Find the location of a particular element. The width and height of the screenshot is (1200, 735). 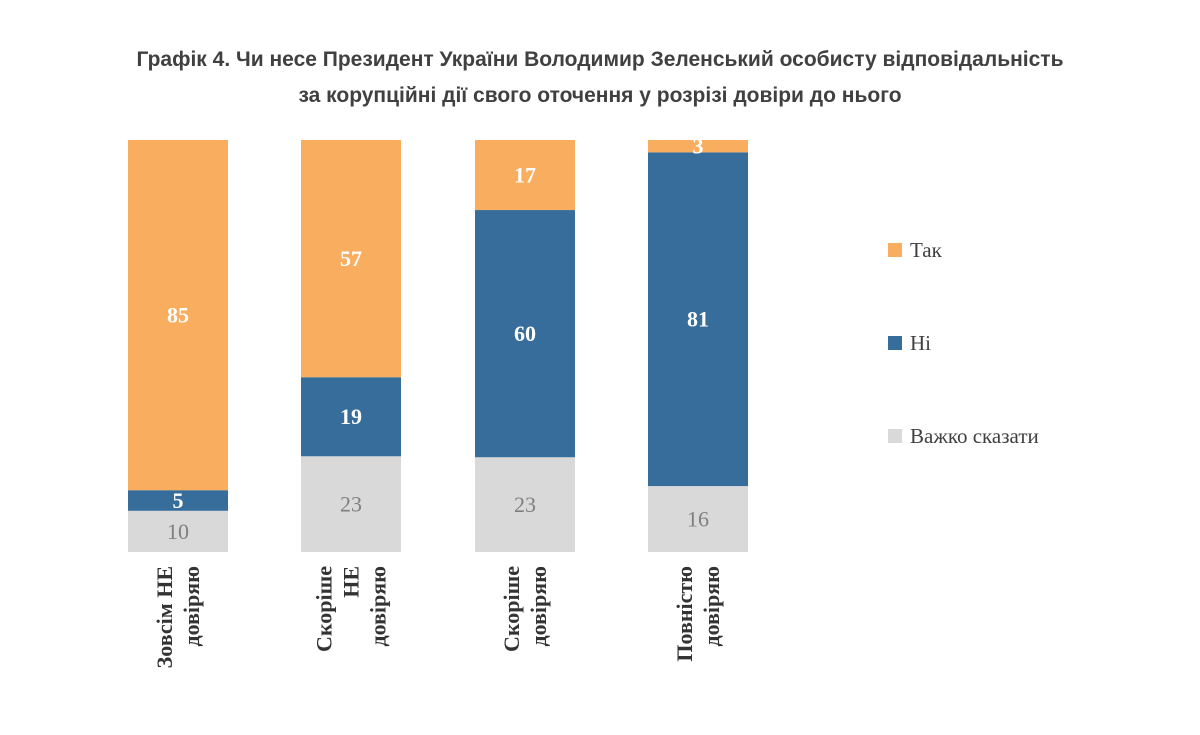

category-label-3: Скоріше довіряю is located at coordinates (525, 609).